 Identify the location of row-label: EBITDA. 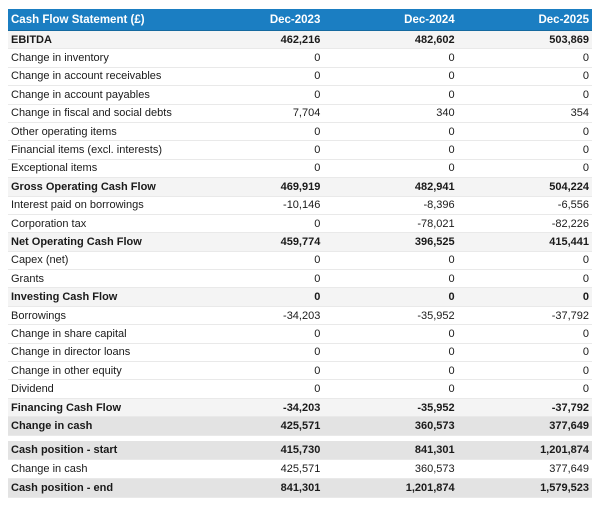
(99, 40).